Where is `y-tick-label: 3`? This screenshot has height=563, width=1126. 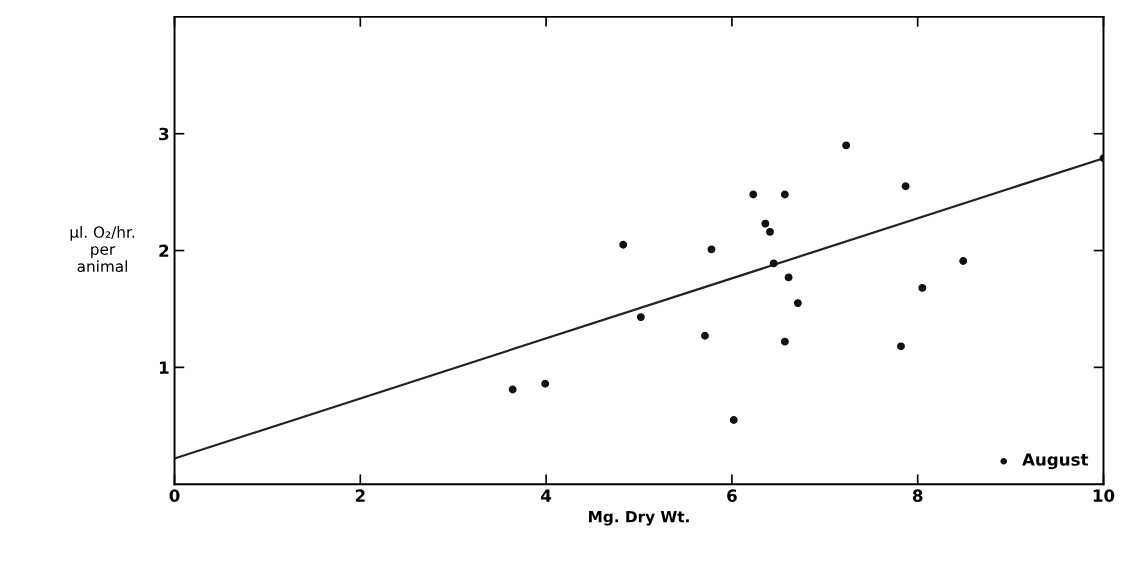 y-tick-label: 3 is located at coordinates (164, 134).